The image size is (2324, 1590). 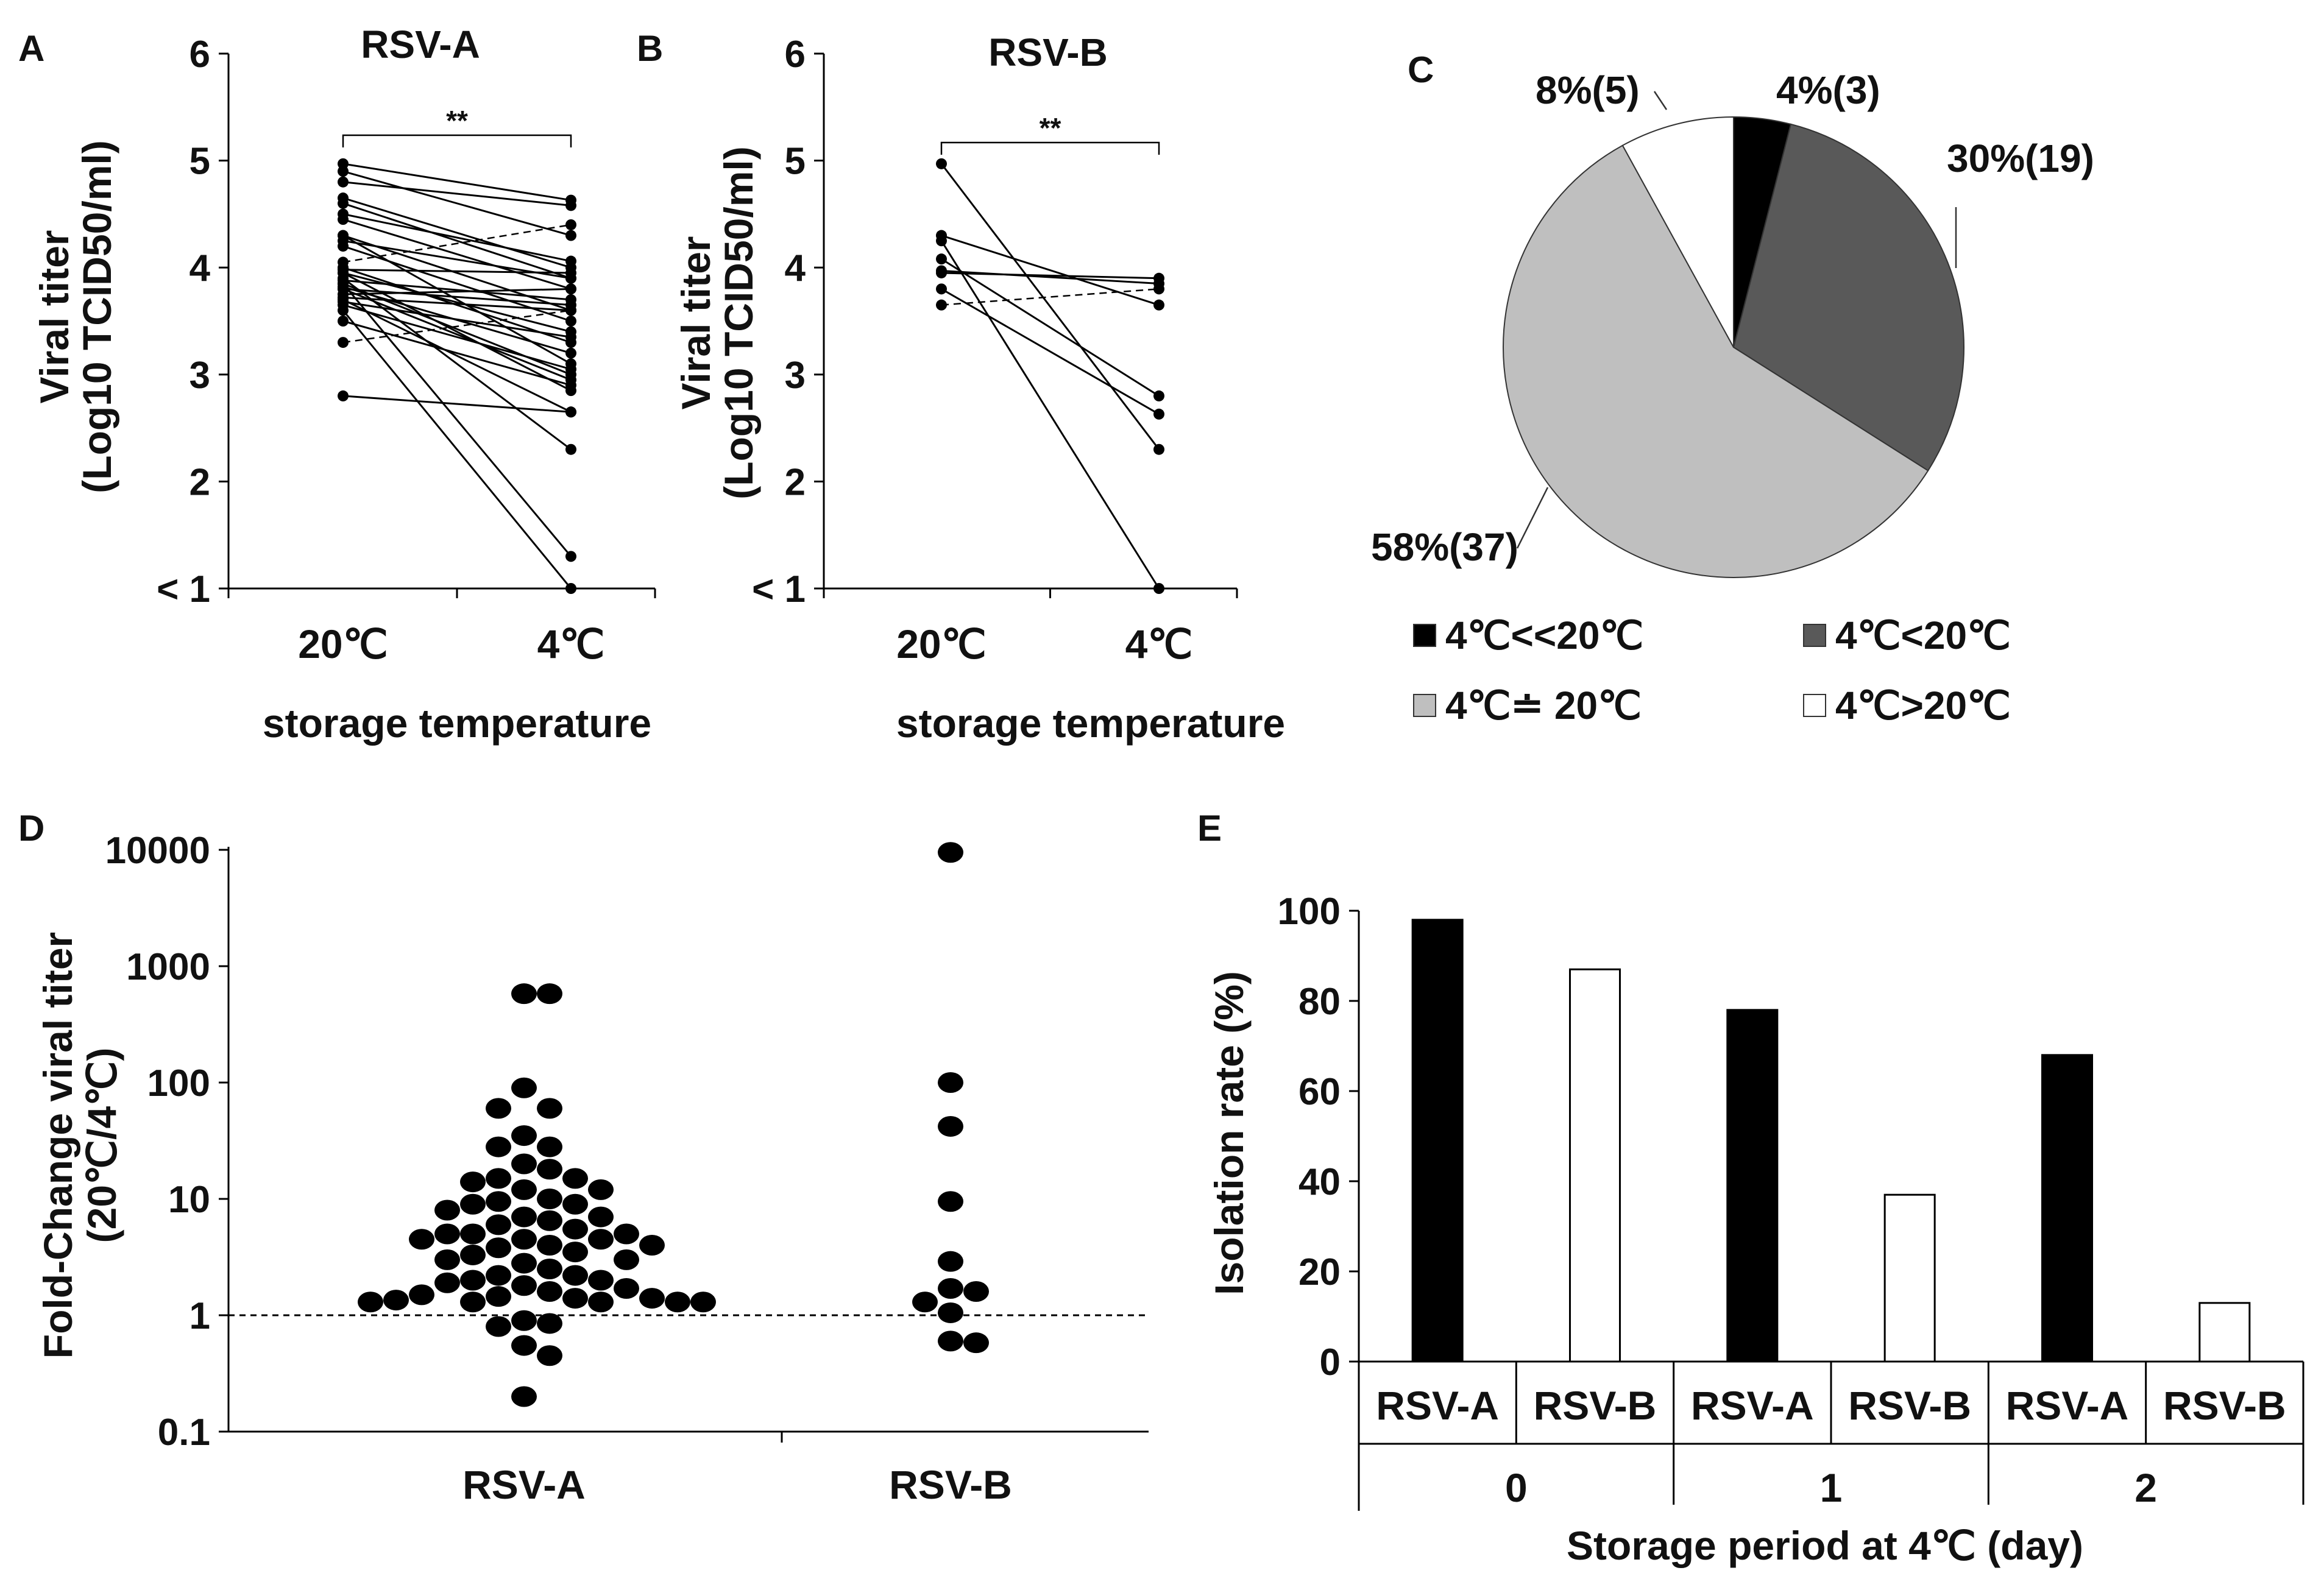 I want to click on y-tick-label: 3, so click(x=796, y=376).